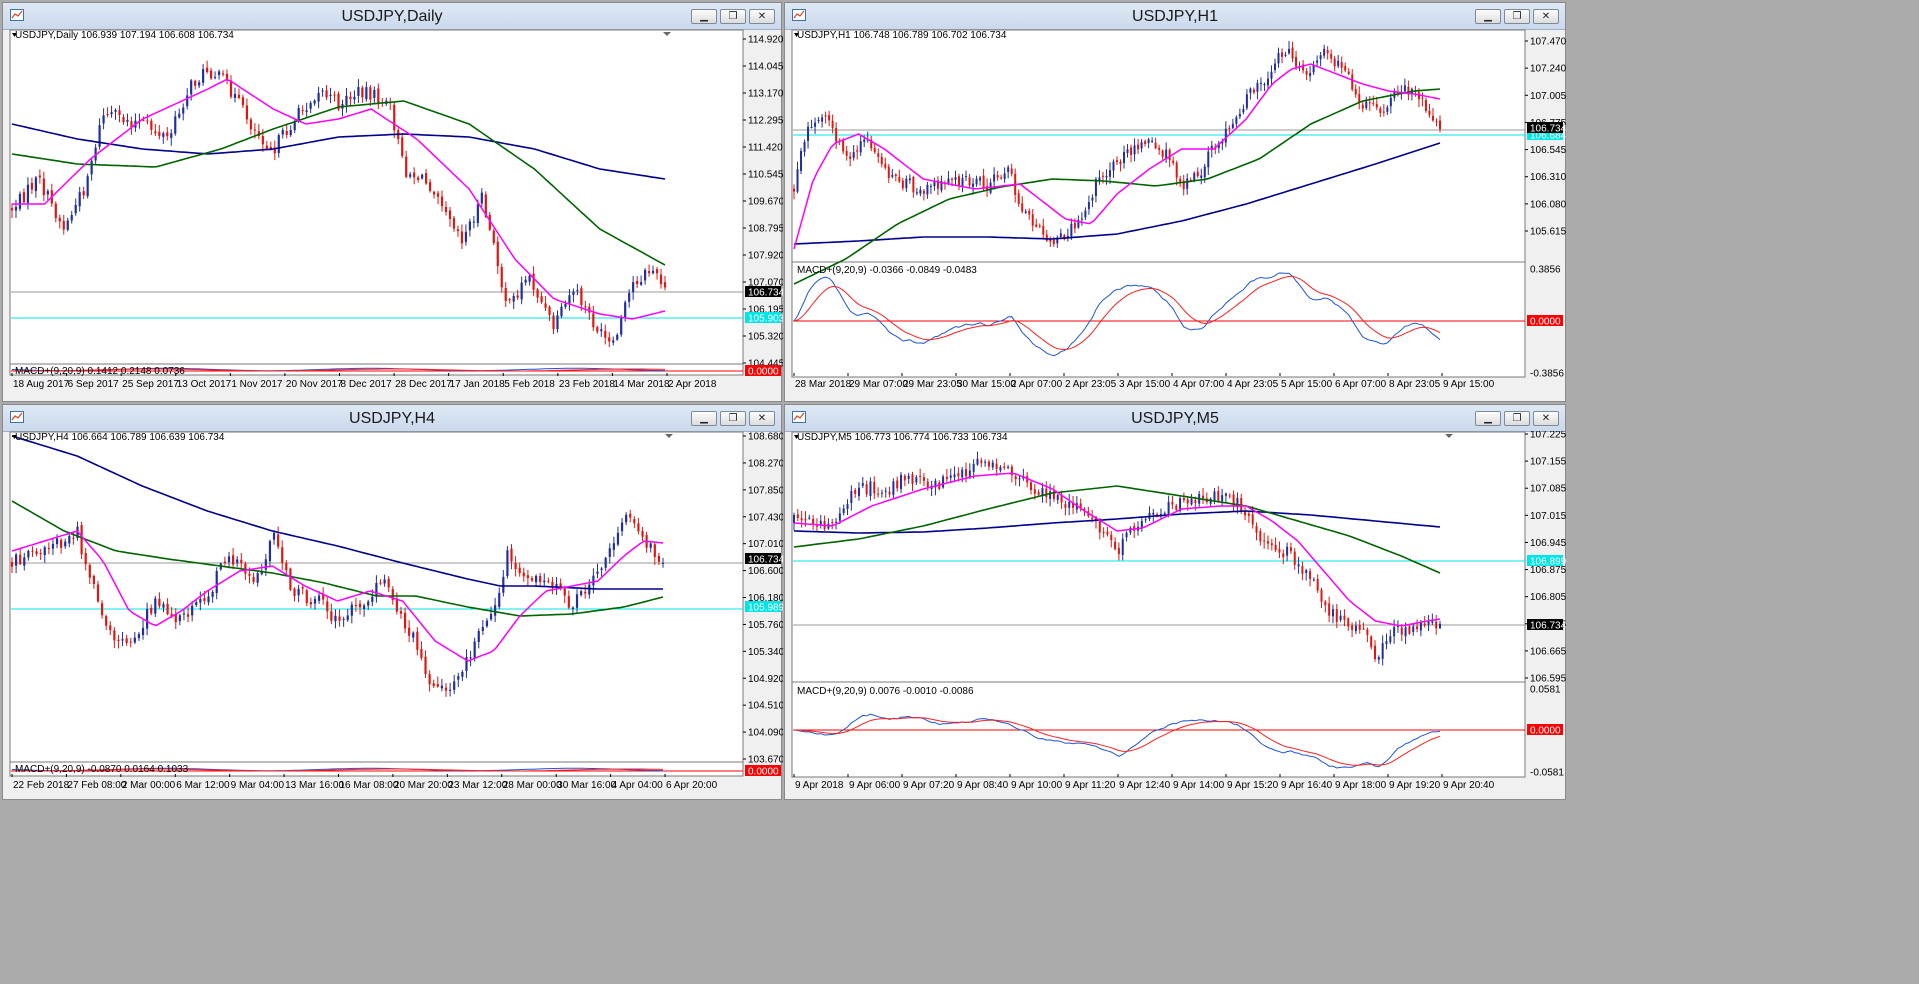 This screenshot has width=1919, height=984. I want to click on ma-mid-line, so click(338, 183).